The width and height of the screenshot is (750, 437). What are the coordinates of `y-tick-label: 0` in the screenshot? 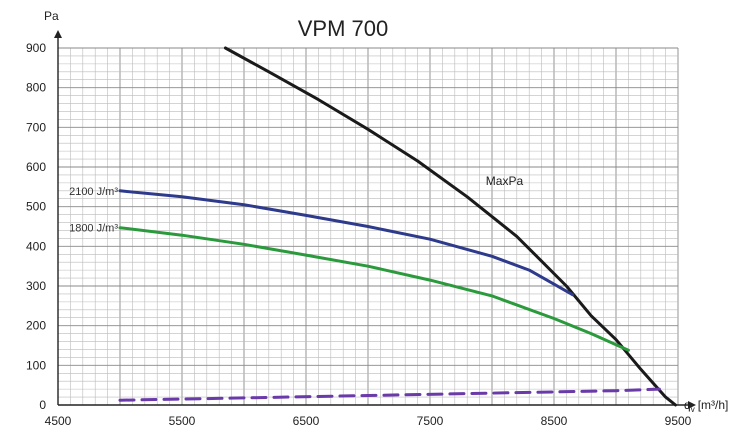 It's located at (42, 405).